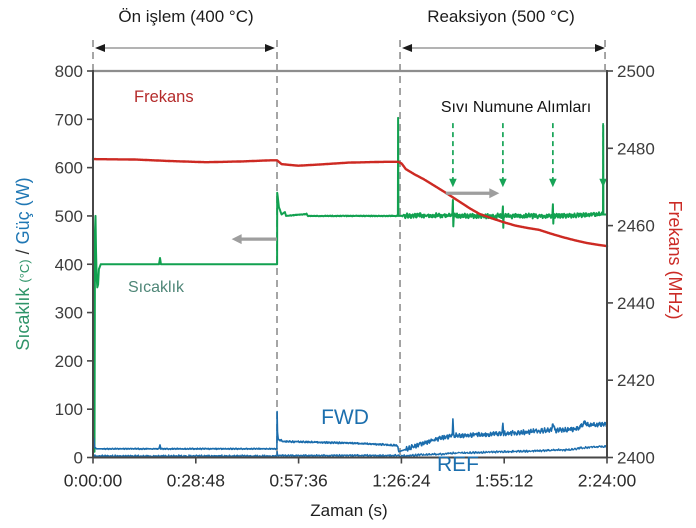  Describe the element at coordinates (504, 481) in the screenshot. I see `x-axis-tick-label: 1:55:12` at that location.